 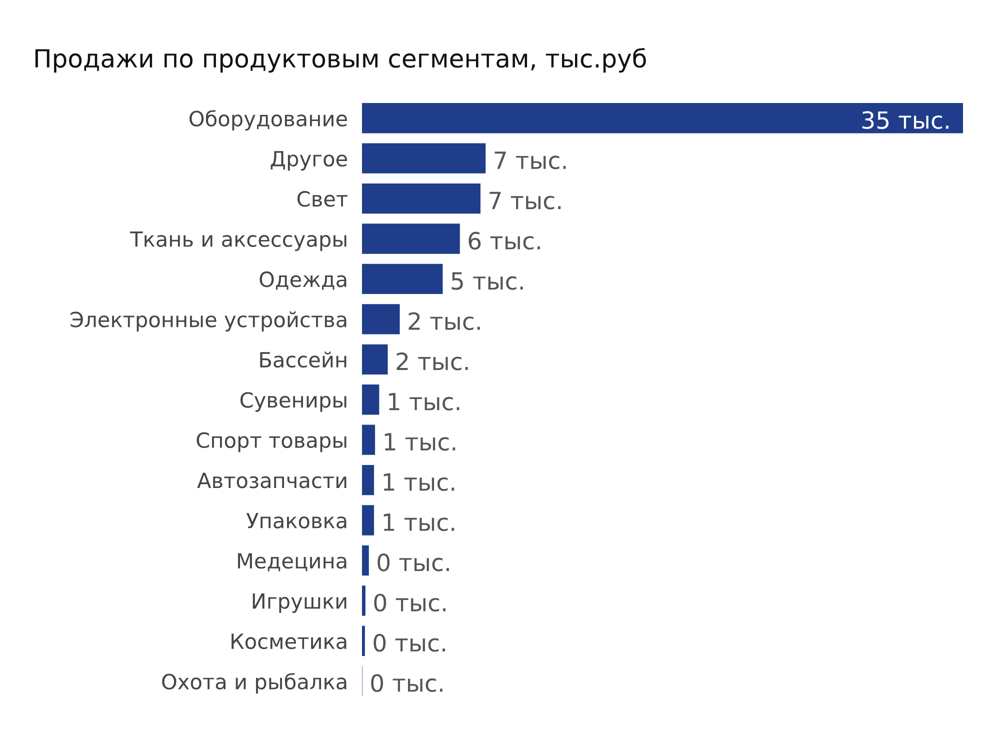 What do you see at coordinates (293, 402) in the screenshot?
I see `y-tick-label: Сувениры` at bounding box center [293, 402].